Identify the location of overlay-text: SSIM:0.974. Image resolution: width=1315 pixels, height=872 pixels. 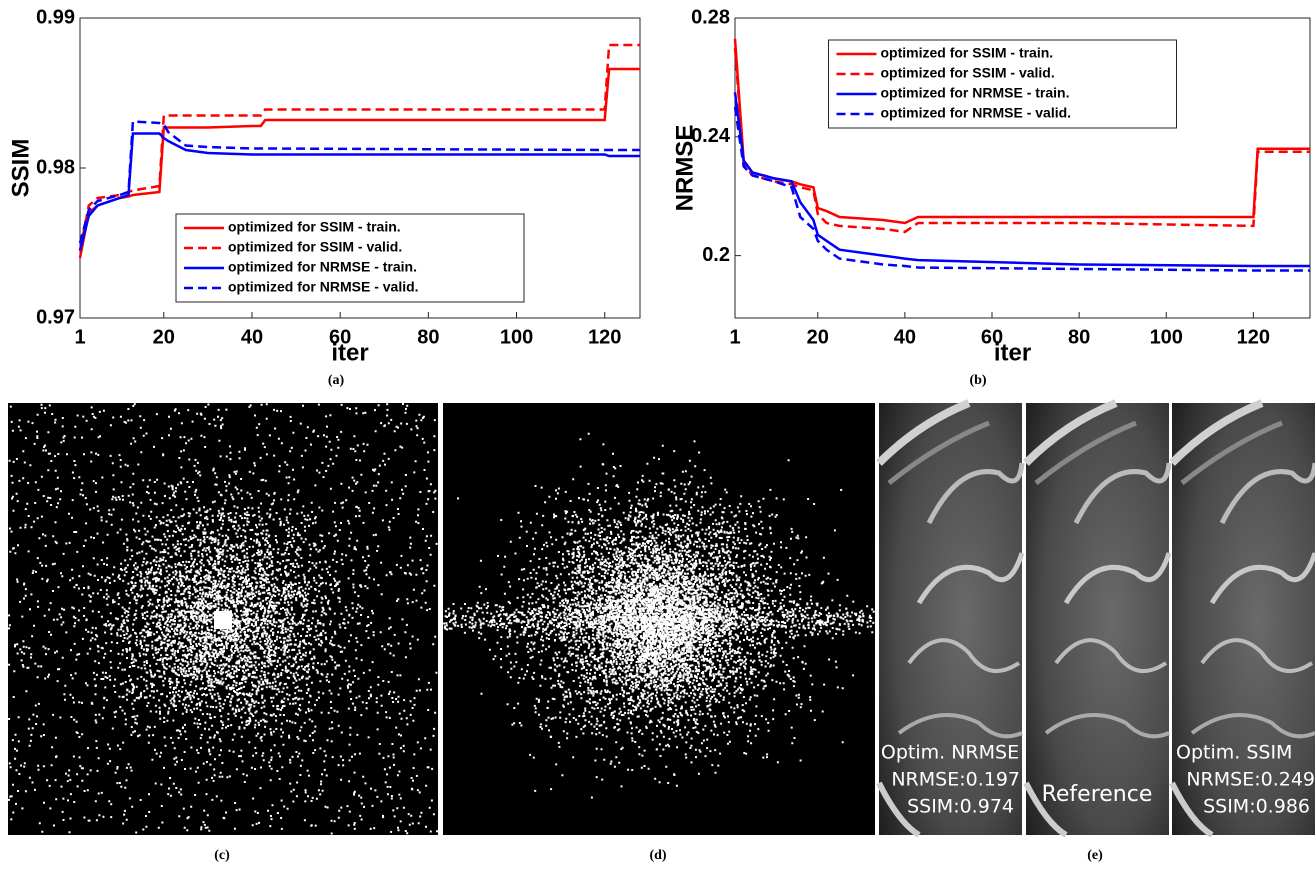
(960, 807).